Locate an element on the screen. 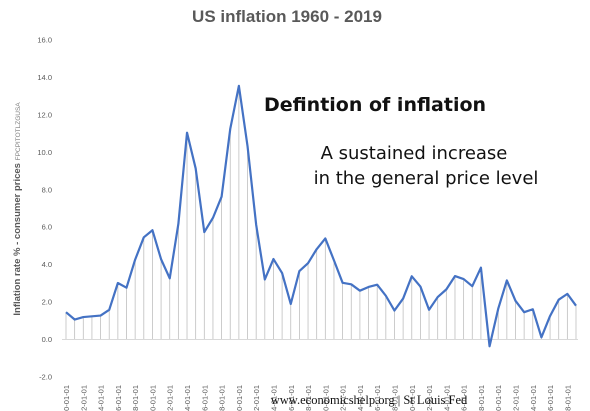 This screenshot has height=411, width=590. annotation-line-1: A sustained increase is located at coordinates (414, 153).